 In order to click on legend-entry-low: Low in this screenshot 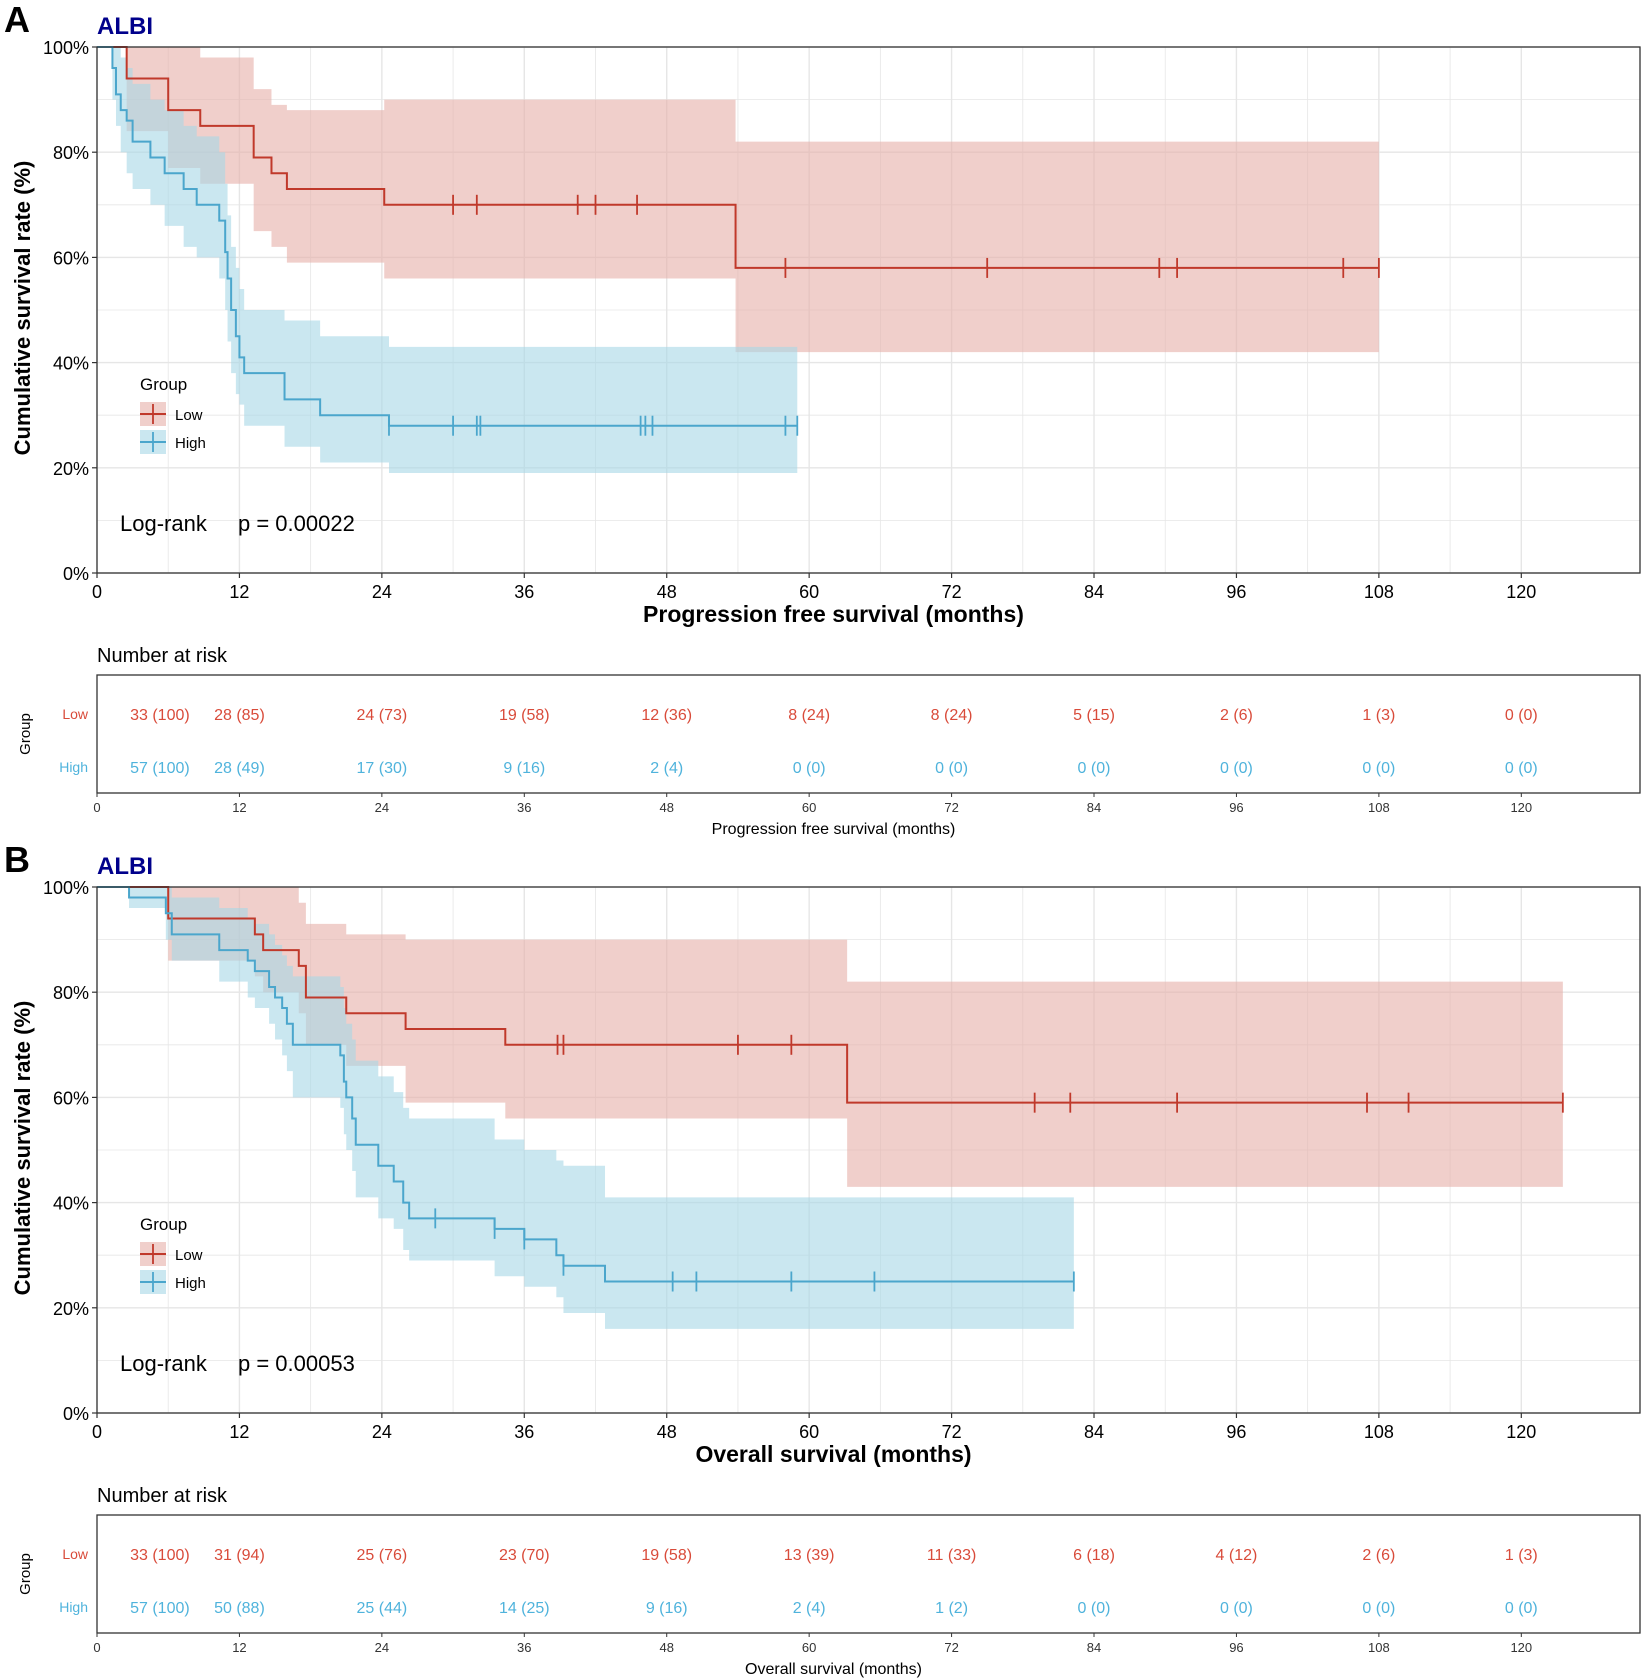, I will do `click(189, 1255)`.